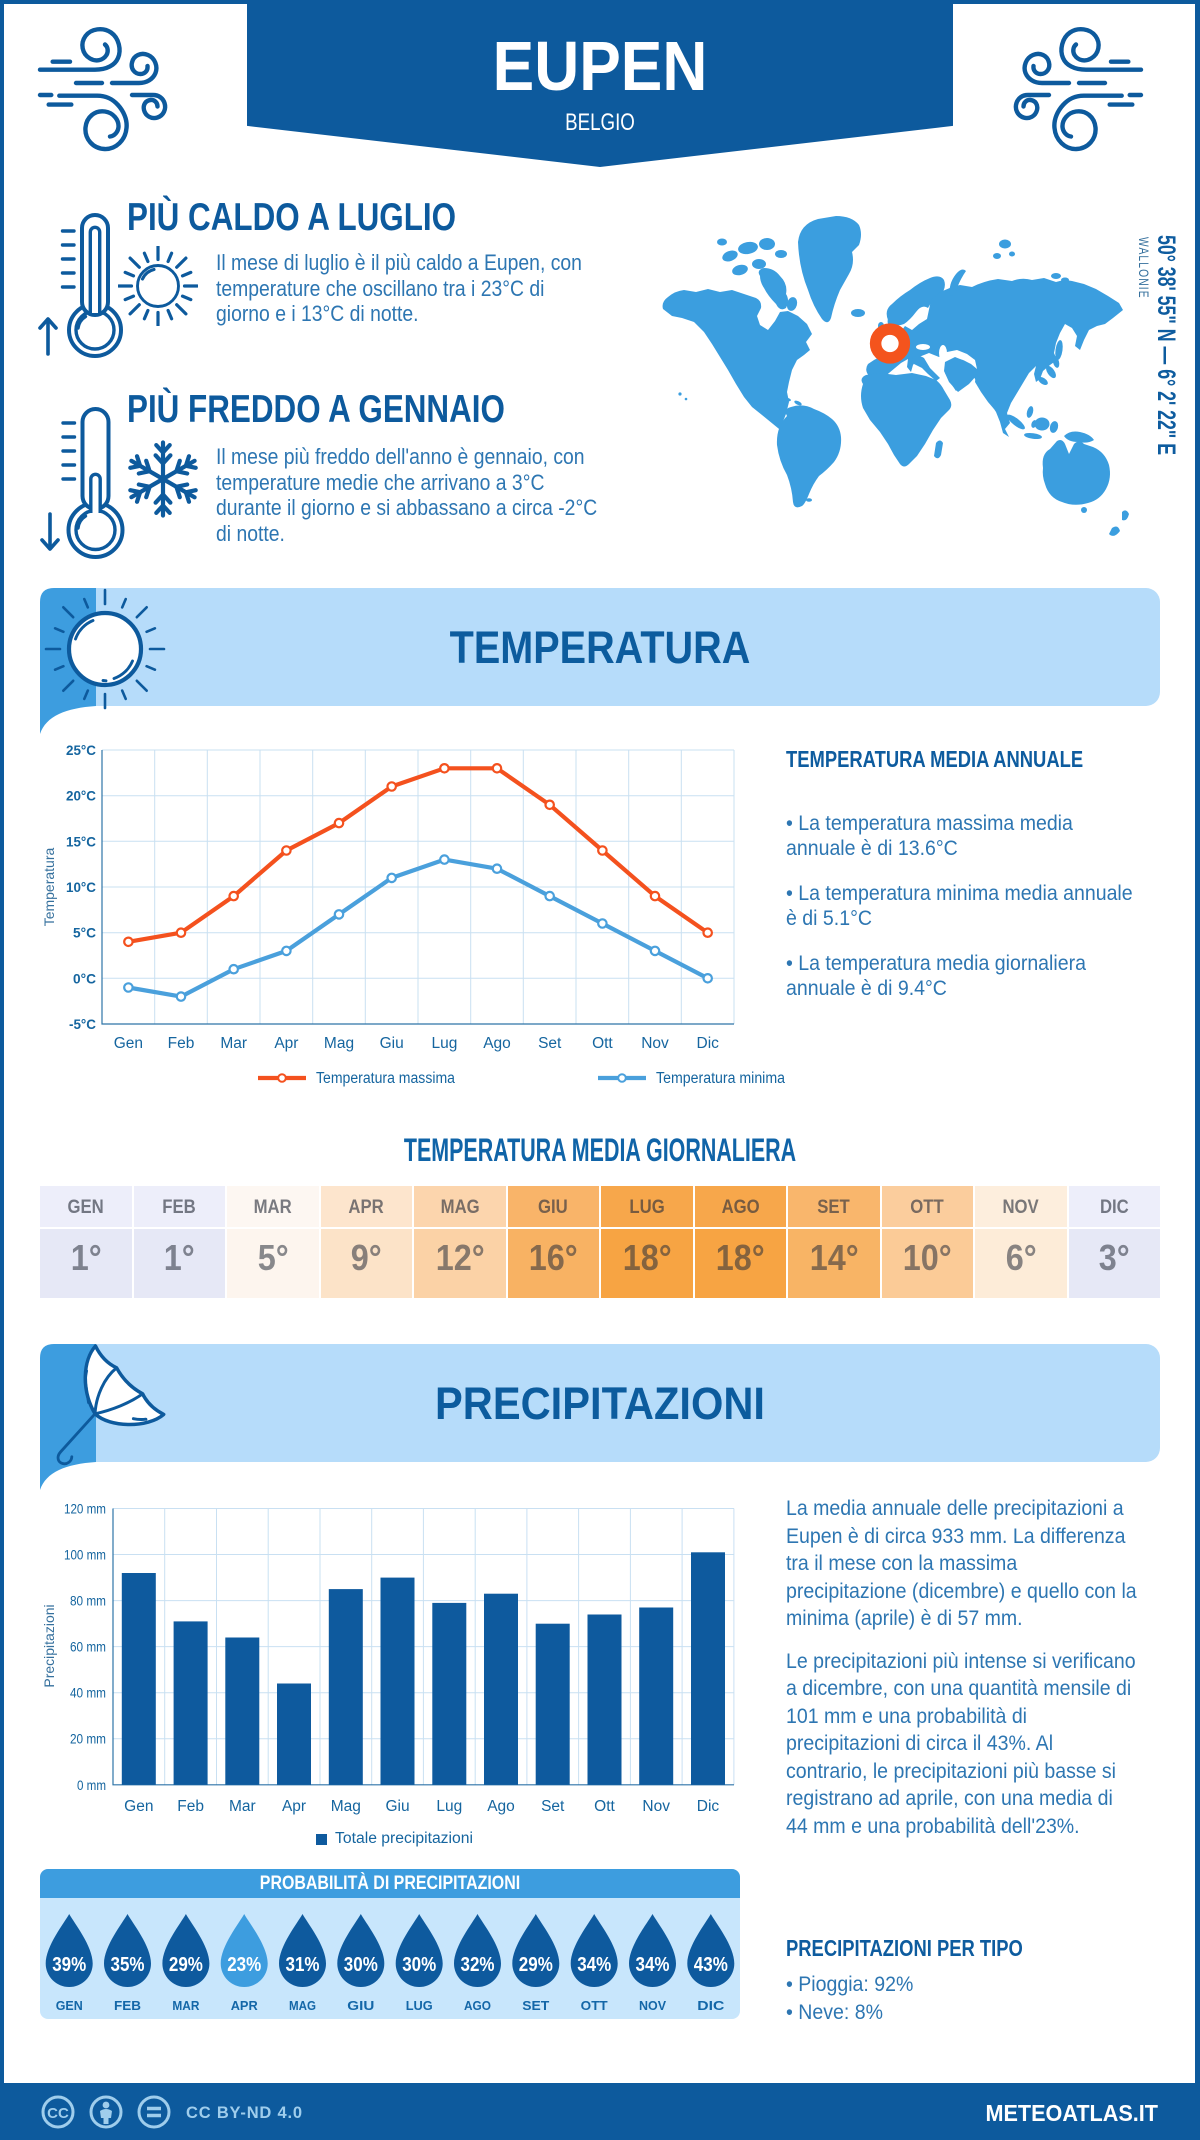  Describe the element at coordinates (49, 886) in the screenshot. I see `svg-text: Temperatura` at that location.